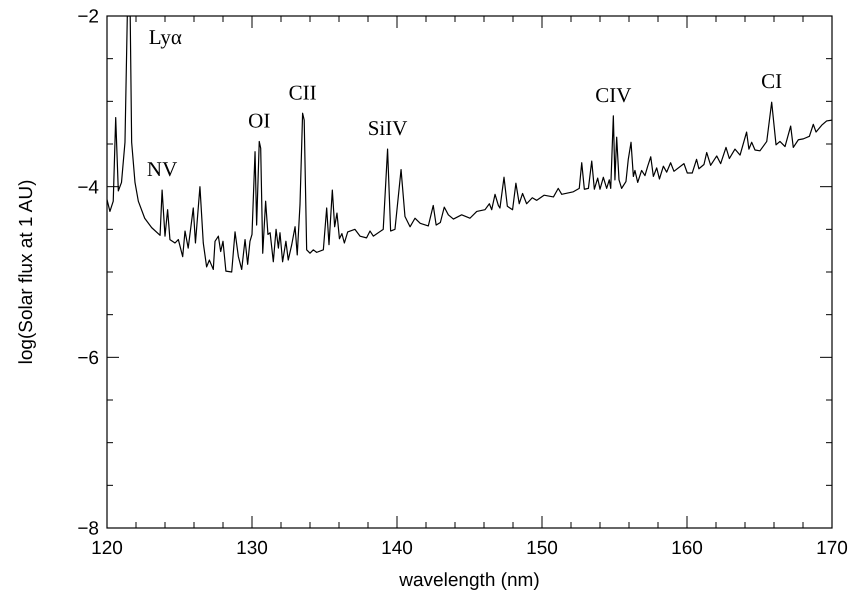  What do you see at coordinates (252, 548) in the screenshot?
I see `x-tick-label: 130` at bounding box center [252, 548].